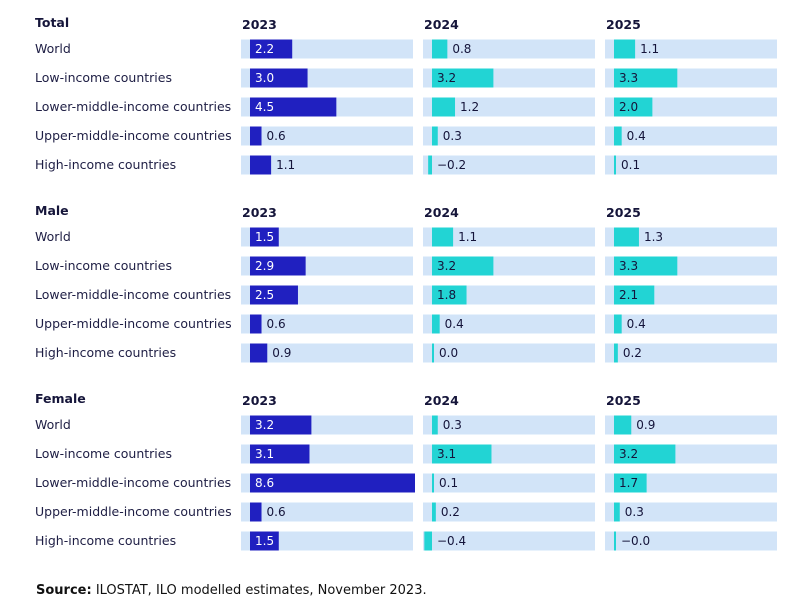 The image size is (791, 613). Describe the element at coordinates (52, 22) in the screenshot. I see `group-title-total: Total` at that location.